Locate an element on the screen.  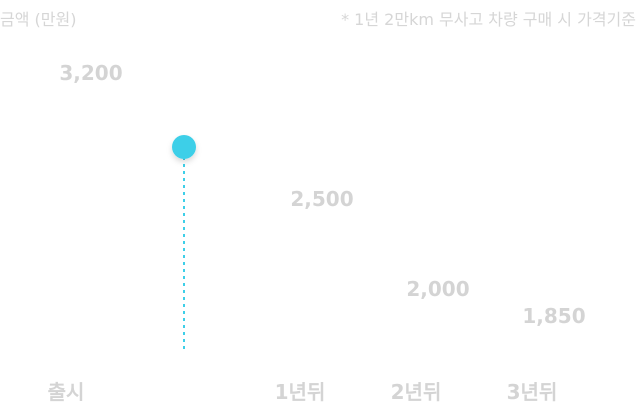
value-label-1: 2,500 is located at coordinates (321, 199).